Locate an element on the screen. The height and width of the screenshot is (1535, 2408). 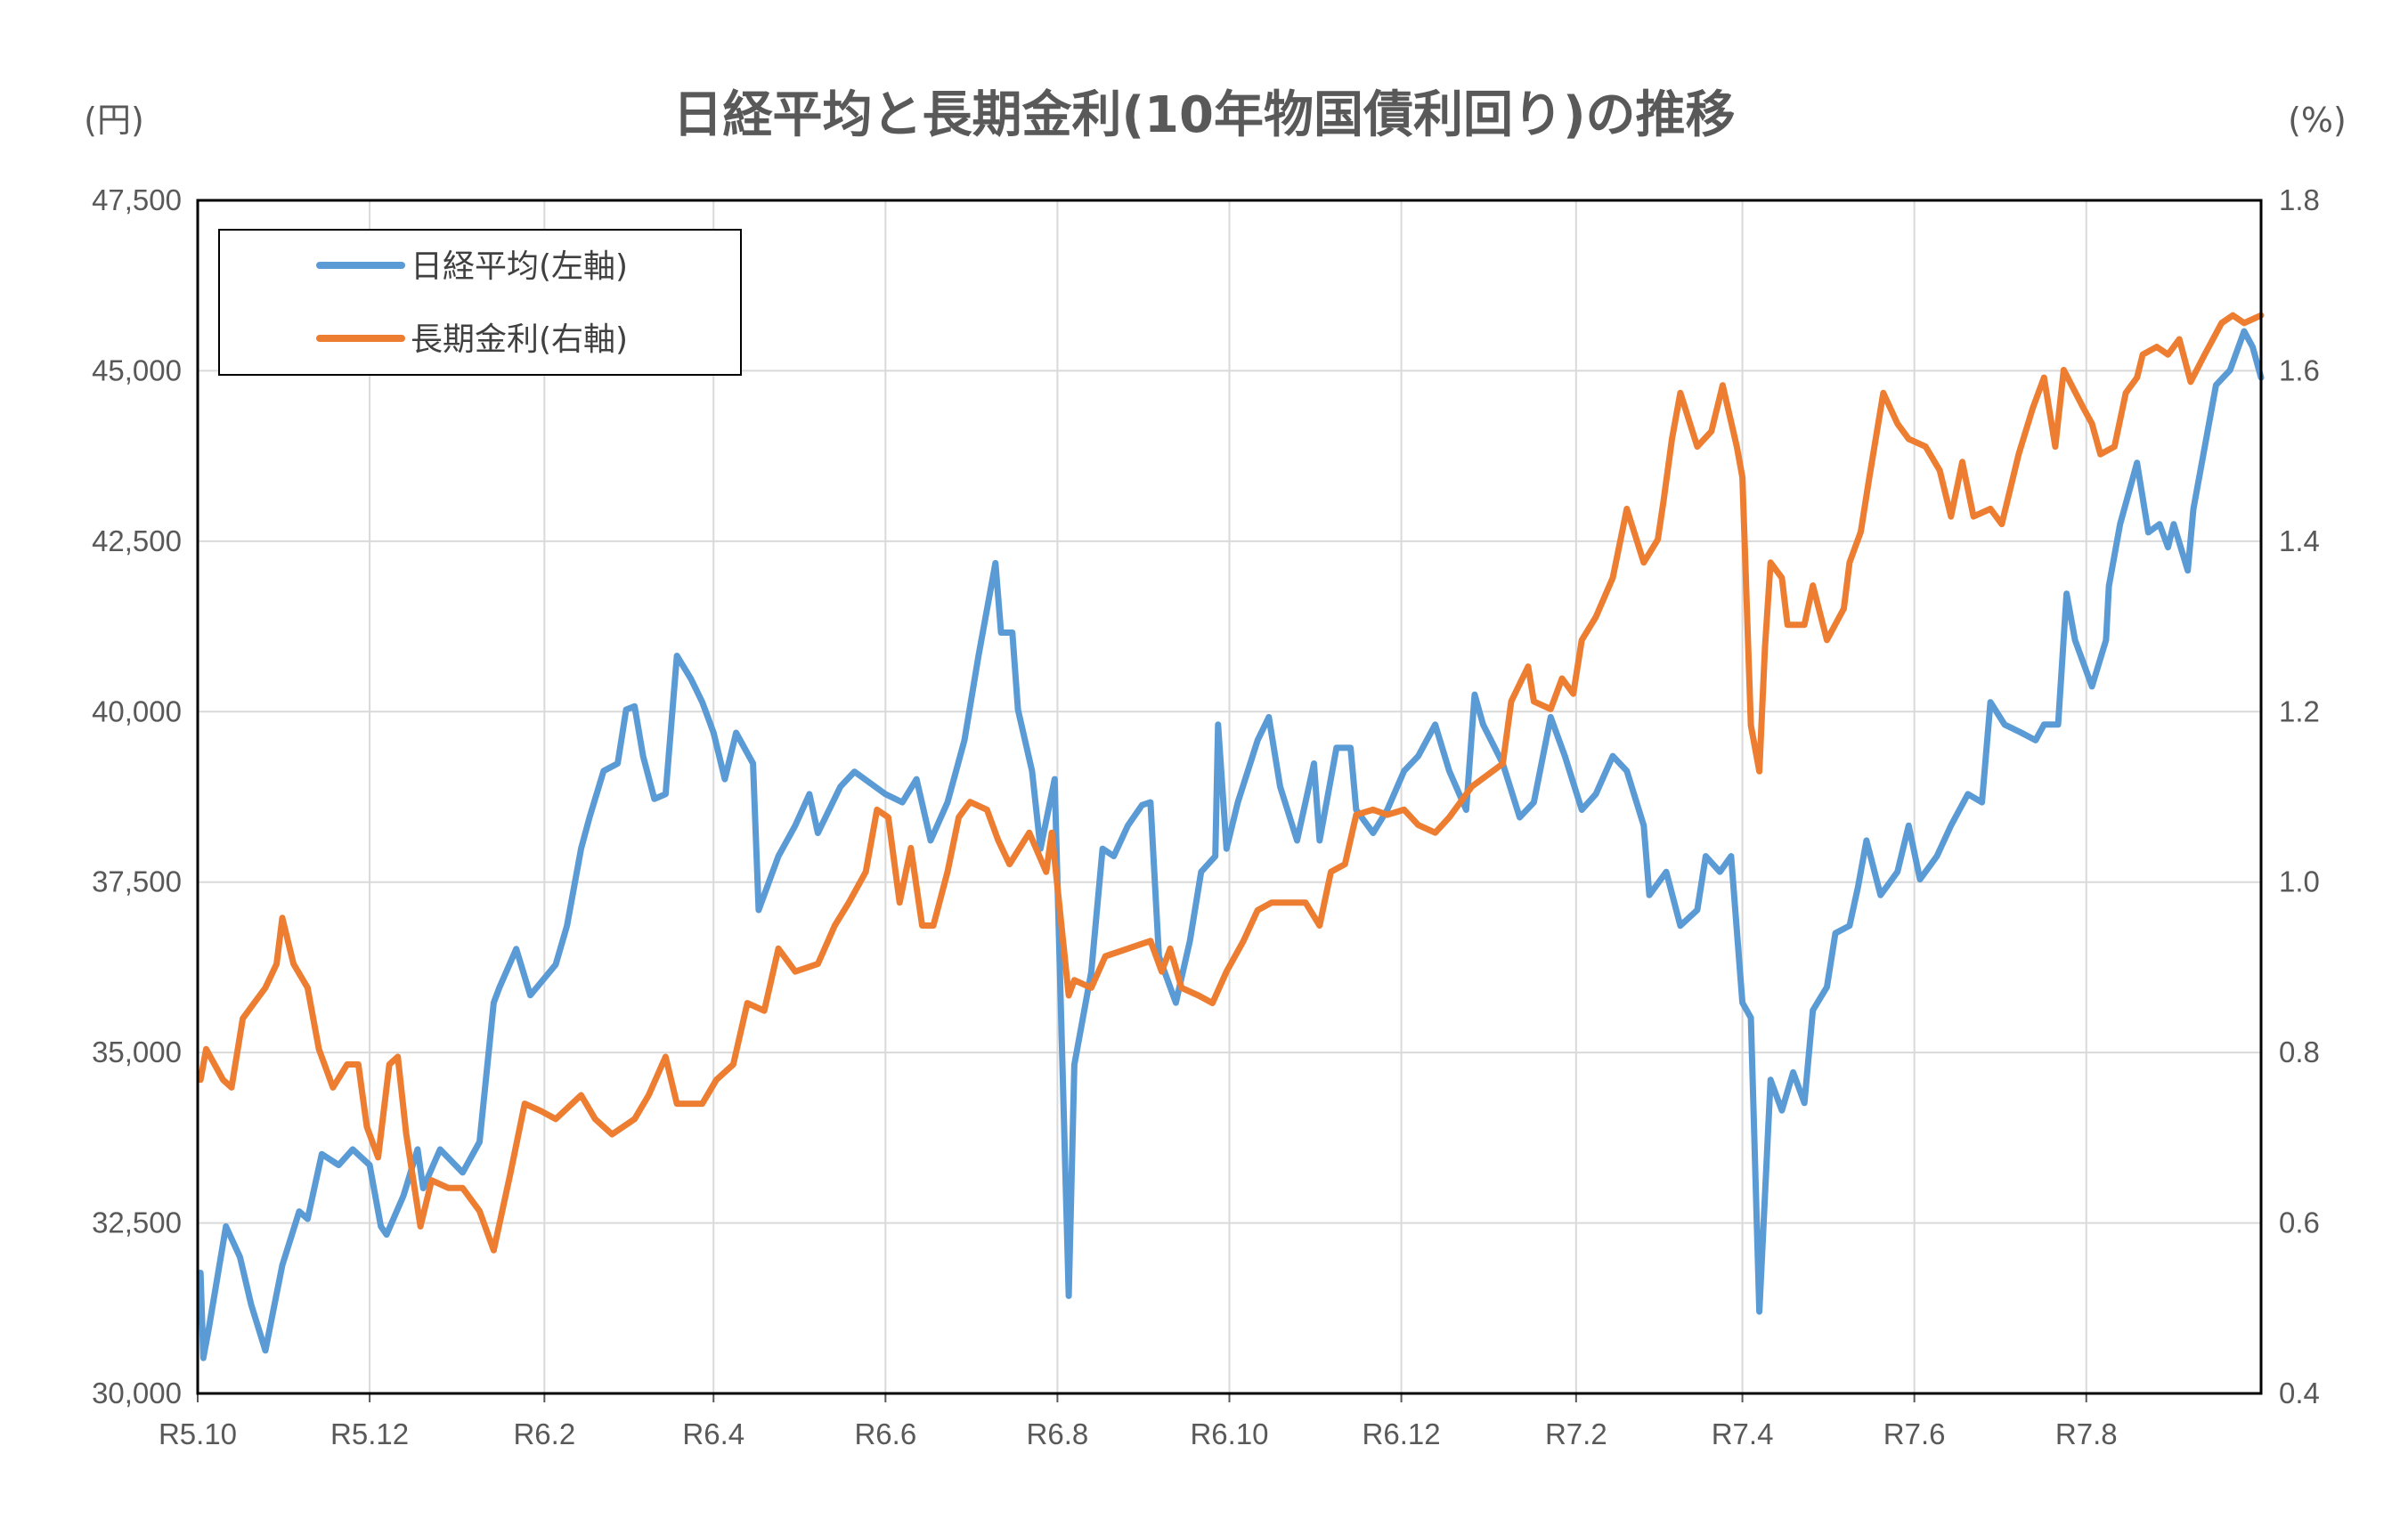
x-tick-label: R6.8 is located at coordinates (1058, 1433).